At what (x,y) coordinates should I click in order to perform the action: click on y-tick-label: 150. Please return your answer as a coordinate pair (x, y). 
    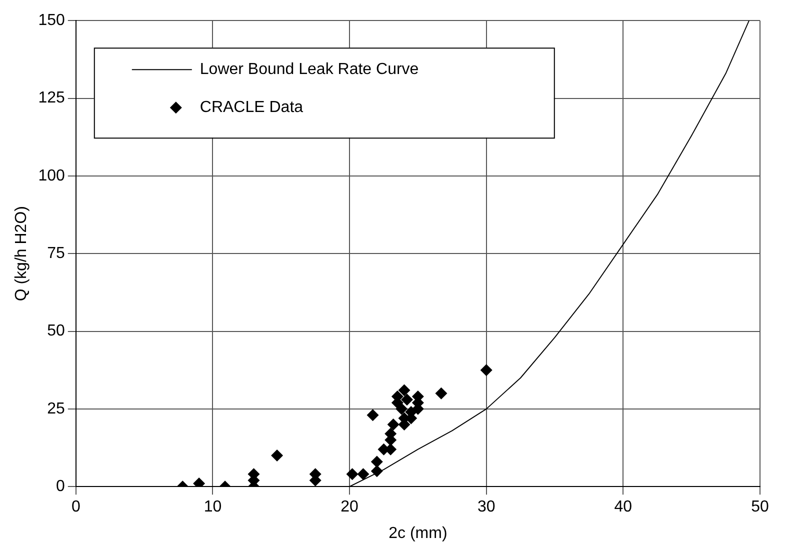
    Looking at the image, I should click on (51, 21).